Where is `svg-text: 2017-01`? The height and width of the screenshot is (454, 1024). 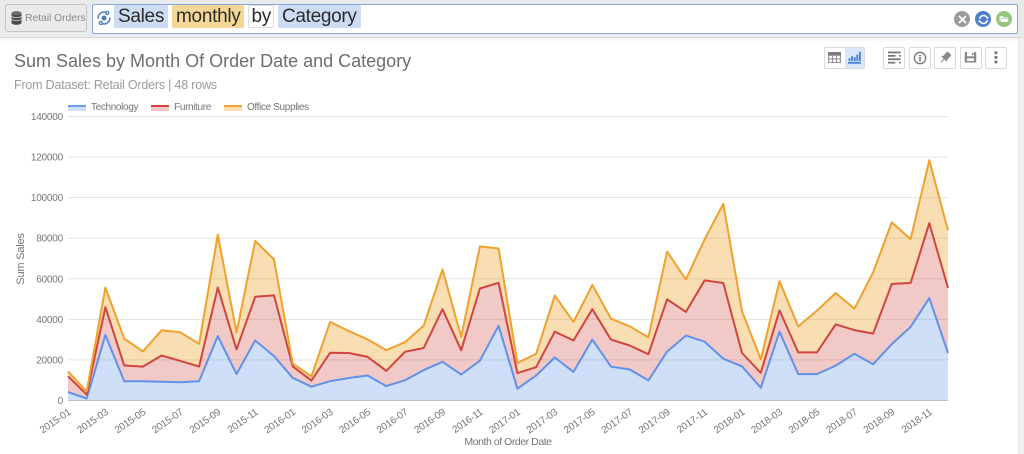 svg-text: 2017-01 is located at coordinates (505, 422).